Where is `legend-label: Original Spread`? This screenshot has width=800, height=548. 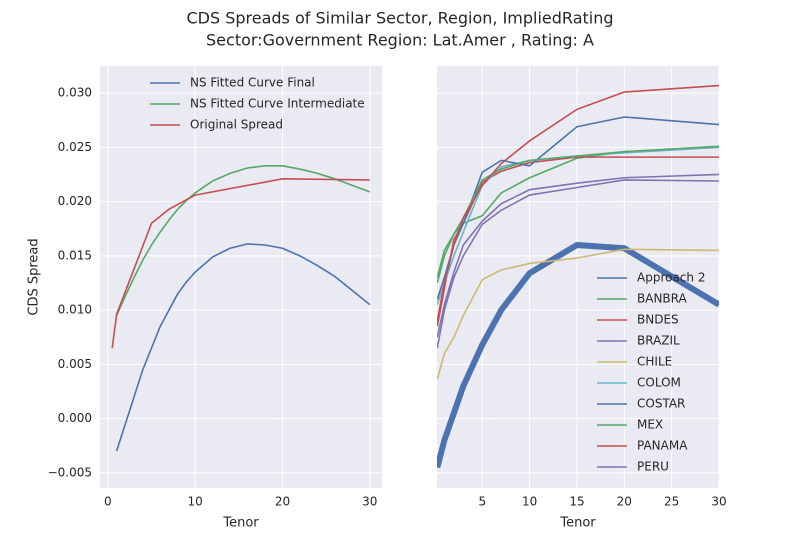
legend-label: Original Spread is located at coordinates (236, 125).